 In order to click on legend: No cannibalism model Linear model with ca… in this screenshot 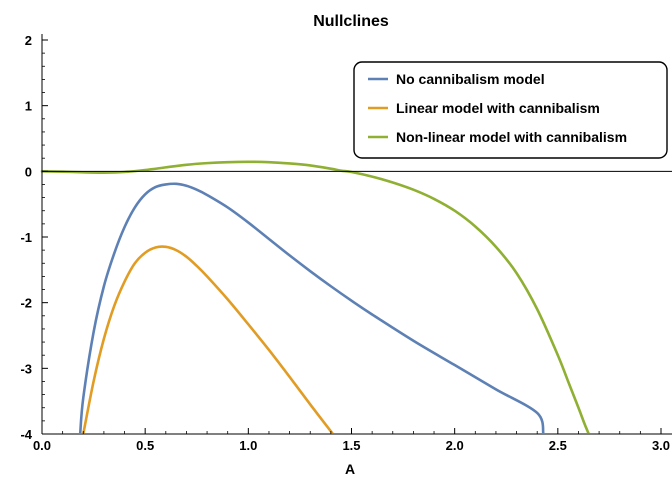, I will do `click(510, 110)`.